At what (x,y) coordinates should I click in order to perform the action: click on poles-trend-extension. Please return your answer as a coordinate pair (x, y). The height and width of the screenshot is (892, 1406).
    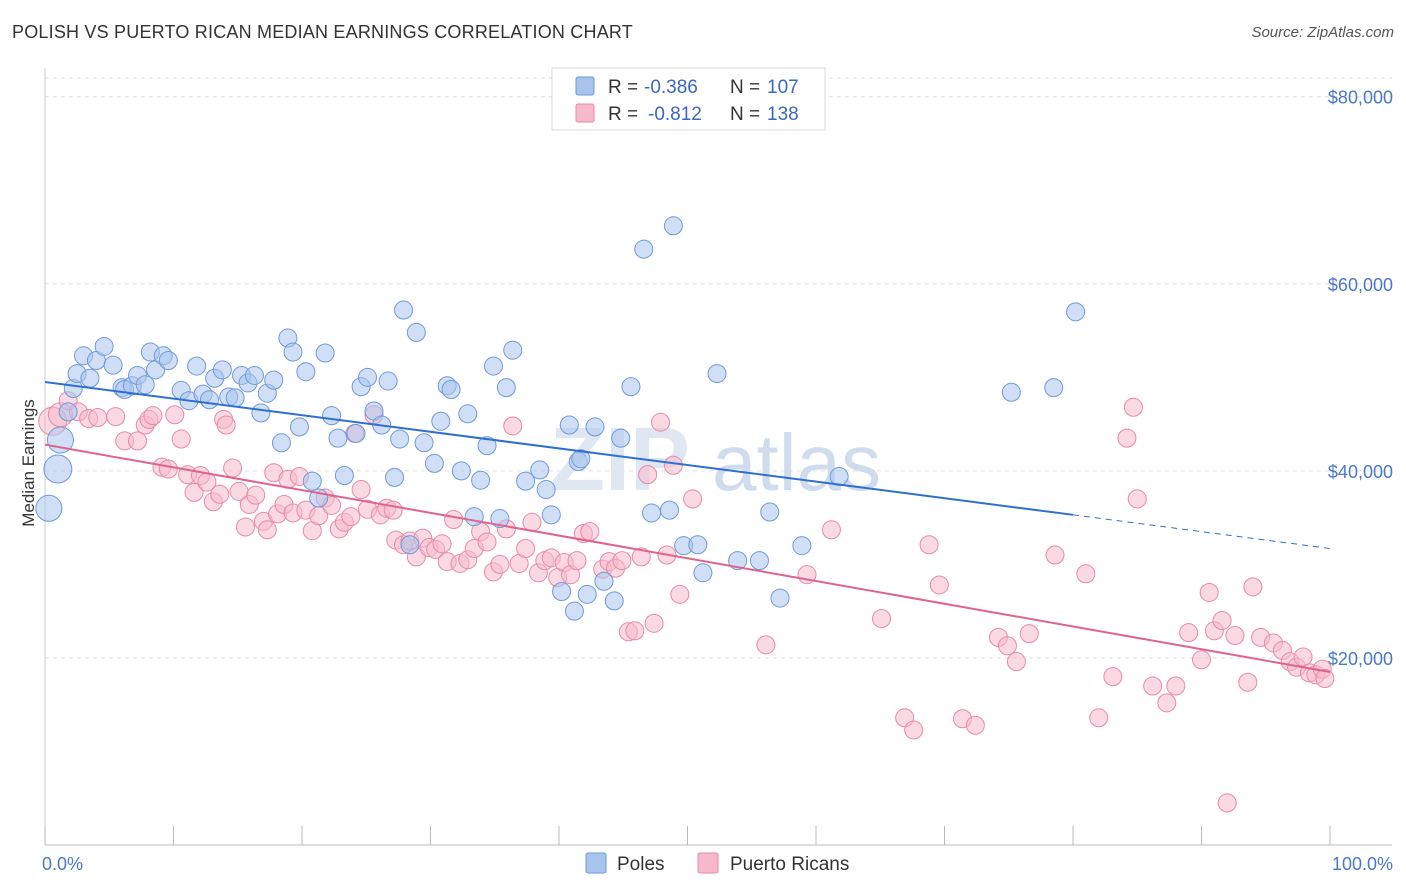
    Looking at the image, I should click on (1201, 531).